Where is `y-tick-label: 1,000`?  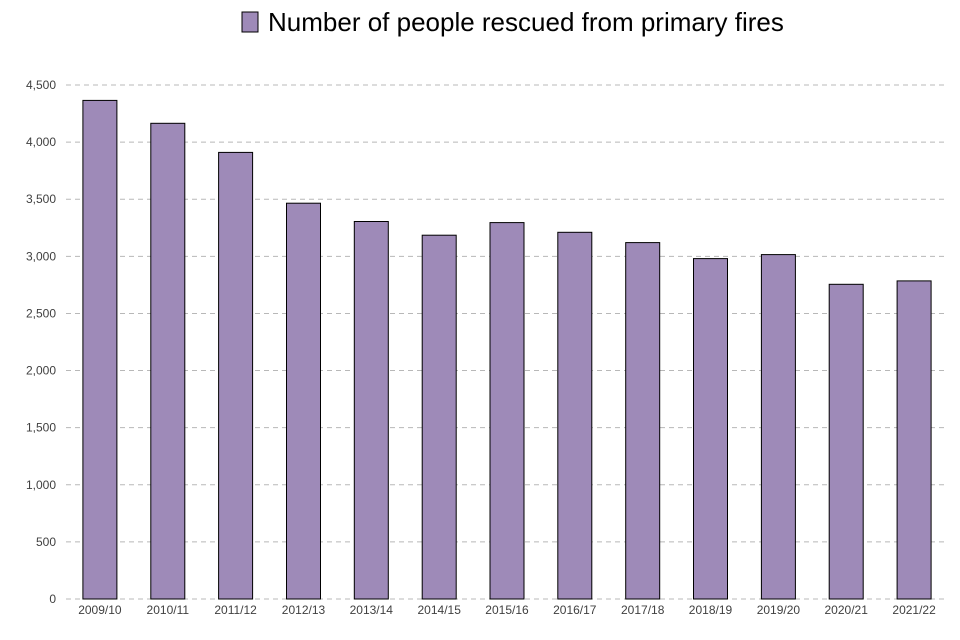 y-tick-label: 1,000 is located at coordinates (41, 485).